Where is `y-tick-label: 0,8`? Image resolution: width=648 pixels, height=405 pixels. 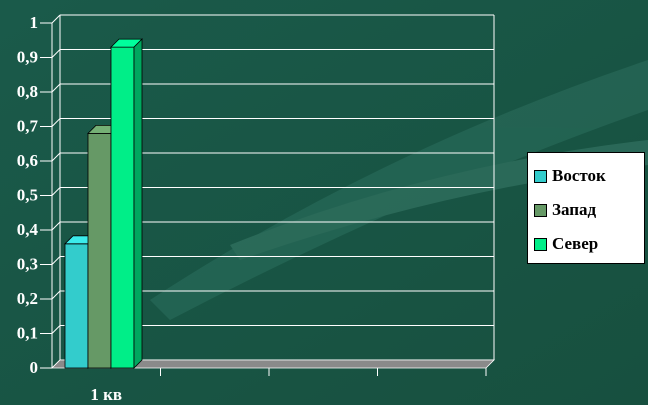
y-tick-label: 0,8 is located at coordinates (27, 91).